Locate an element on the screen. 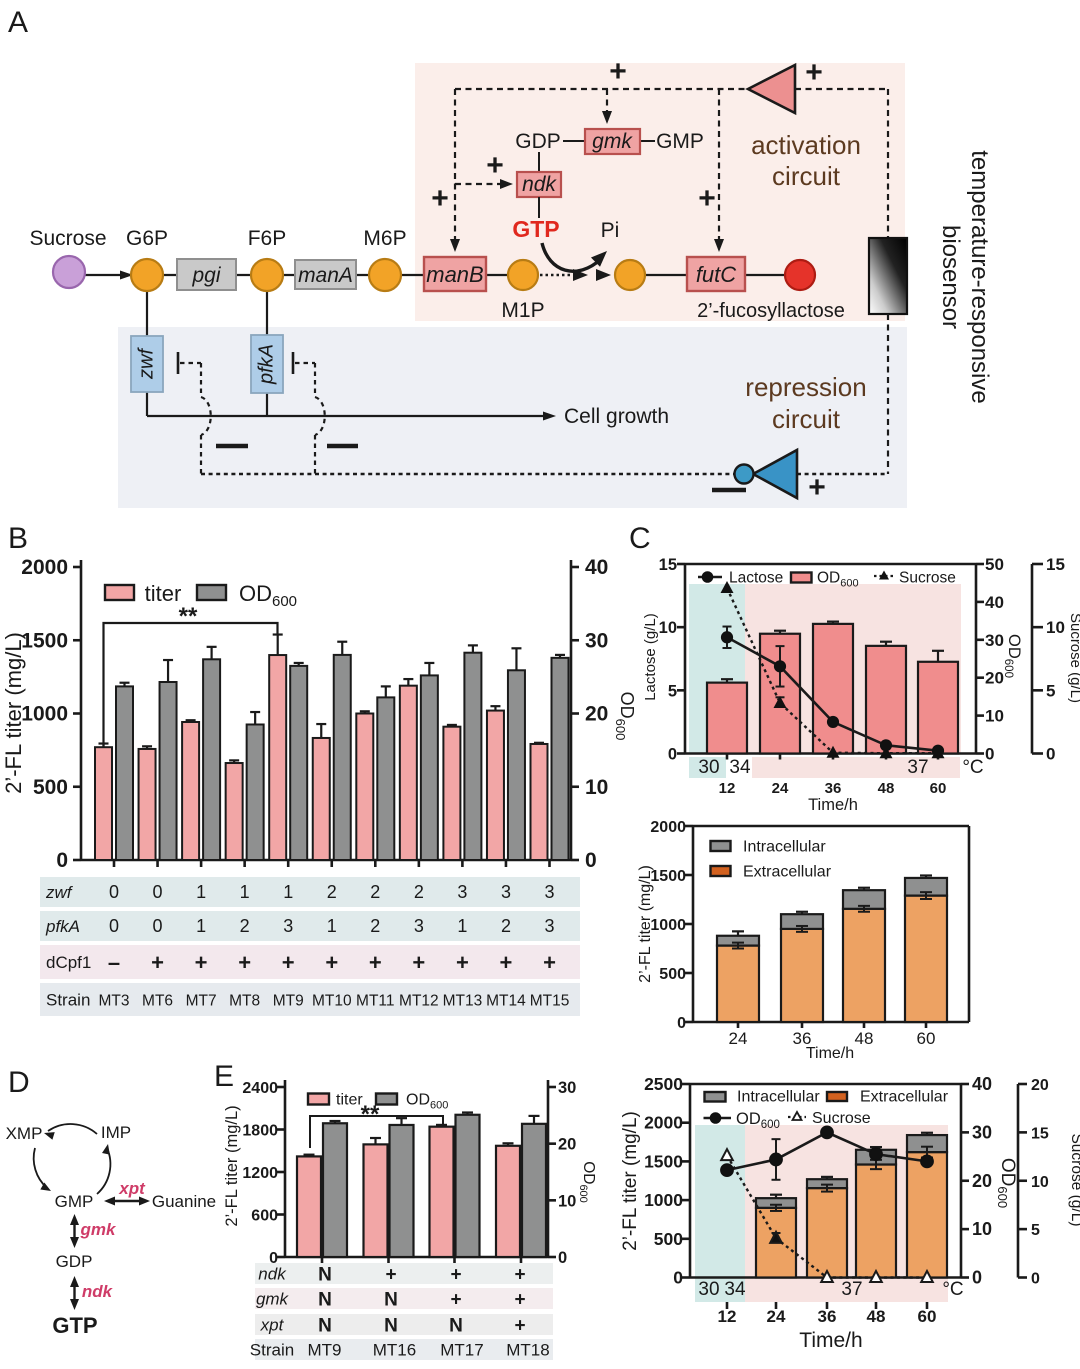 This screenshot has height=1369, width=1080. svg-text: 15 is located at coordinates (1040, 1133).